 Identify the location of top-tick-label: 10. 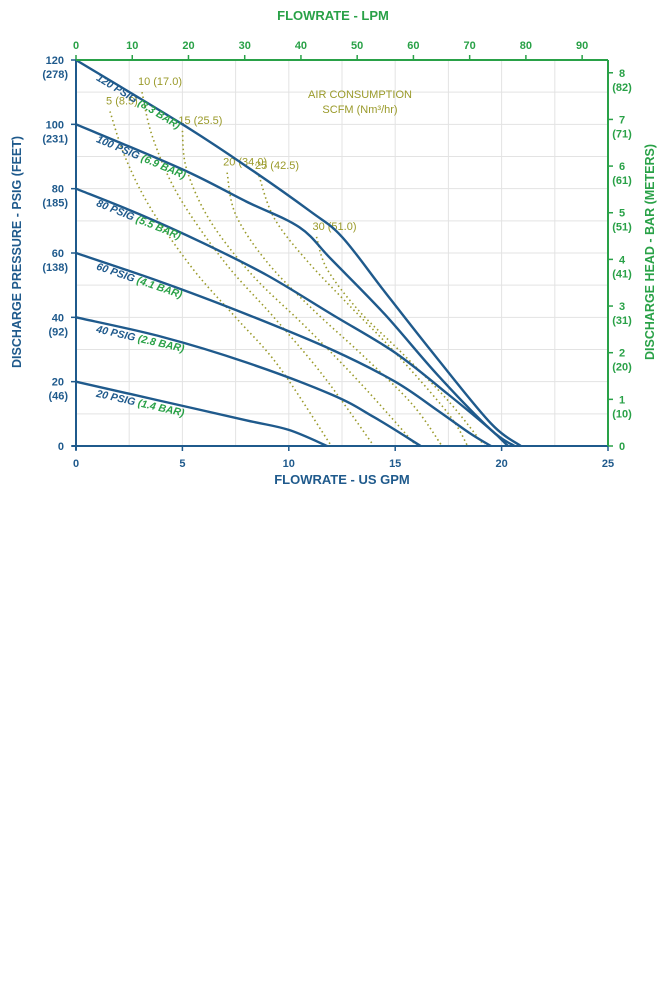
(132, 46).